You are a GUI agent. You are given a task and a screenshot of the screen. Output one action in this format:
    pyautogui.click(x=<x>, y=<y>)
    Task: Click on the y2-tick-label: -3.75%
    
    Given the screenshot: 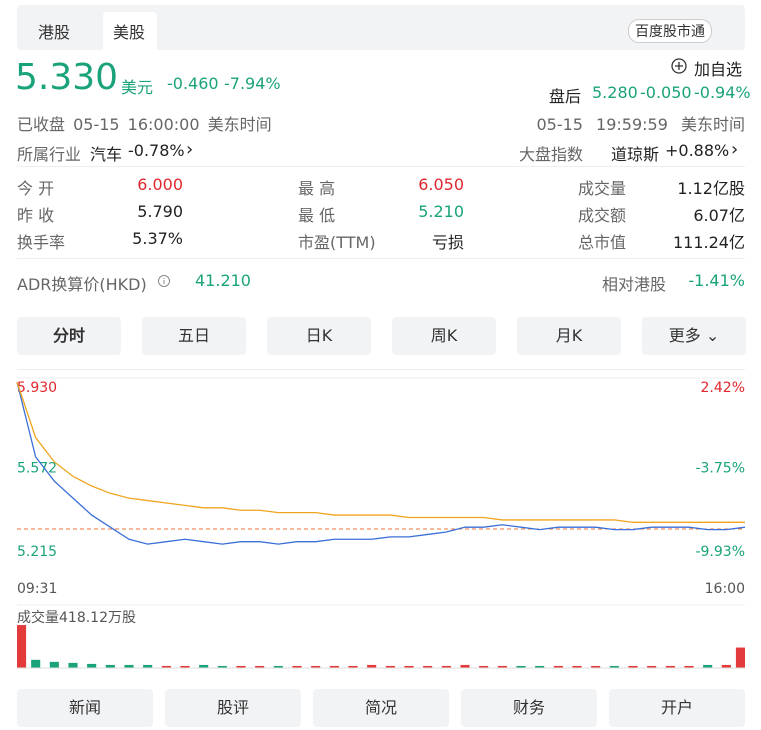 What is the action you would take?
    pyautogui.click(x=720, y=468)
    